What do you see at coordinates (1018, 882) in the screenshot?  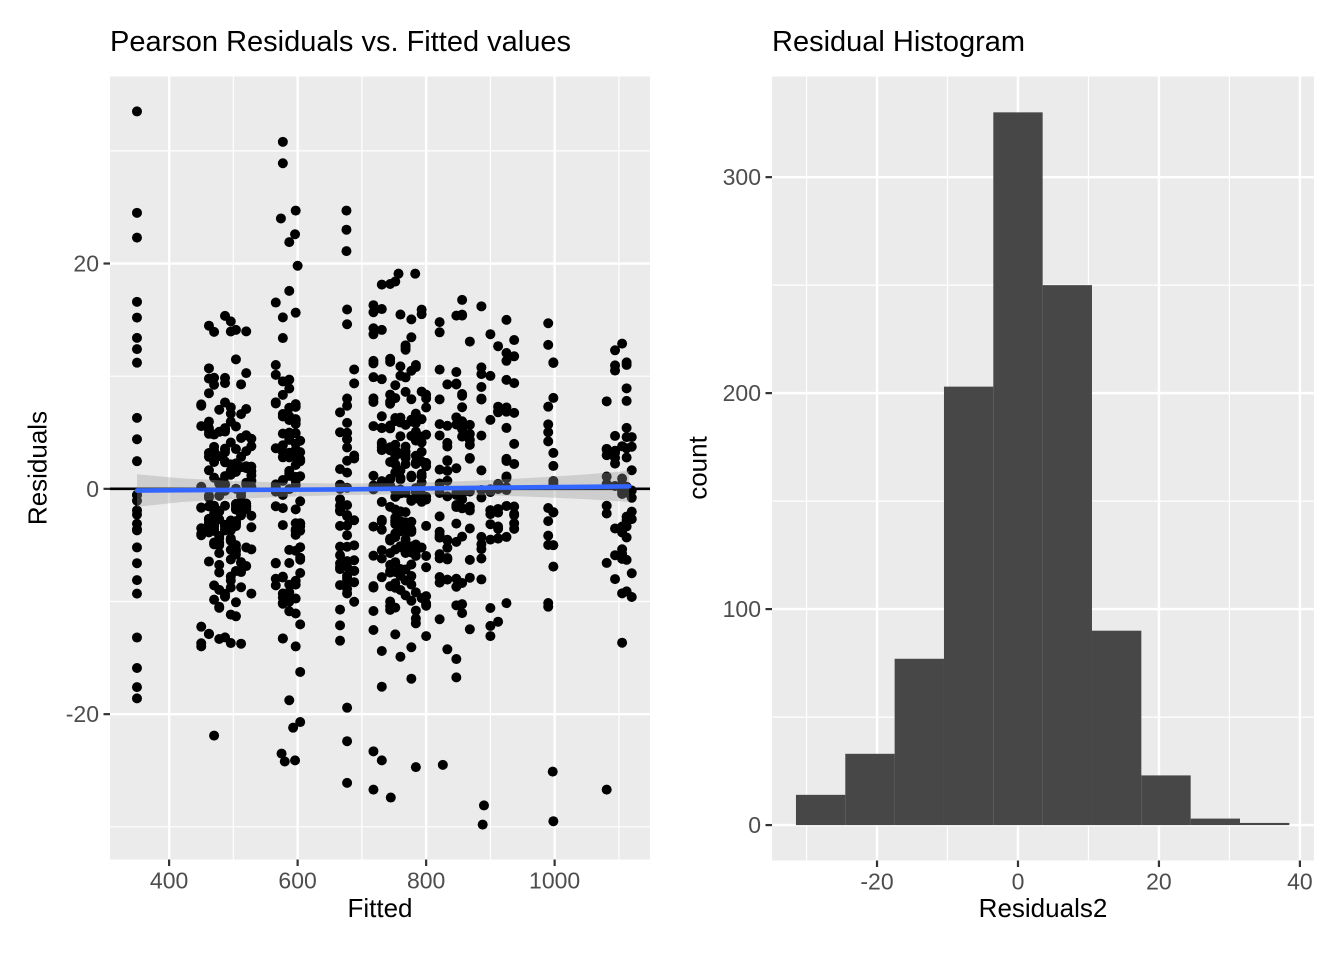 I see `x-tick-label: 0` at bounding box center [1018, 882].